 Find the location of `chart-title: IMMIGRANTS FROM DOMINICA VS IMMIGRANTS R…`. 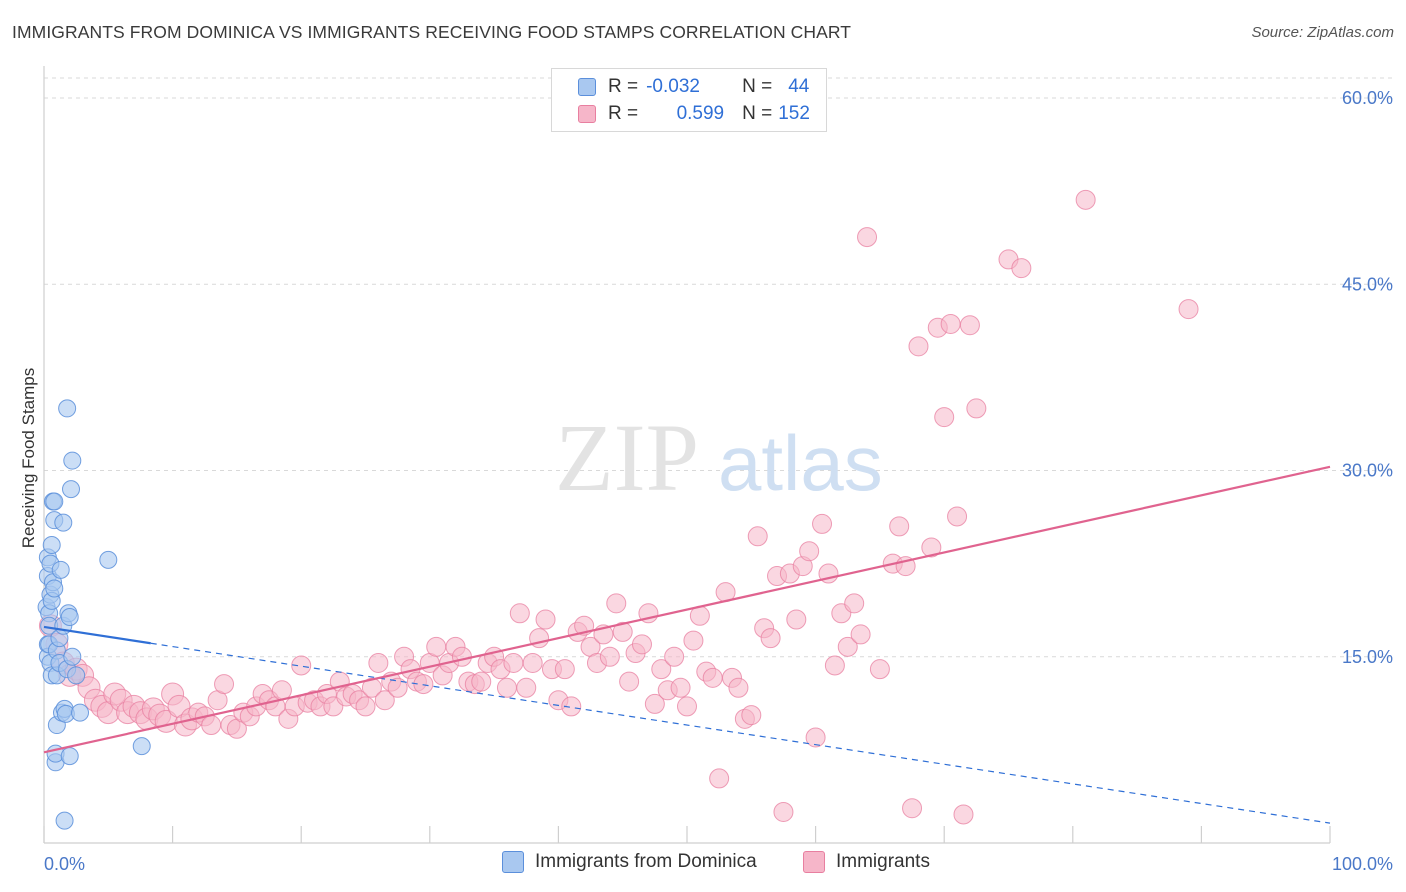

chart-title: IMMIGRANTS FROM DOMINICA VS IMMIGRANTS R… is located at coordinates (432, 32).